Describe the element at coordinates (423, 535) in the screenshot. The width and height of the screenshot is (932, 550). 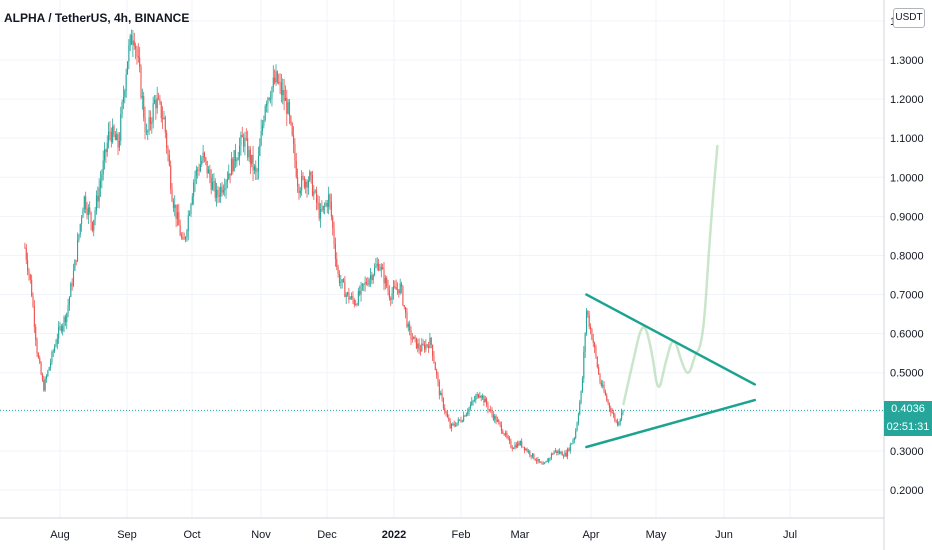
I see `time-axis: Aug Sep Oct Nov Dec 2022 Feb Mar Apr May Jun Jul` at that location.